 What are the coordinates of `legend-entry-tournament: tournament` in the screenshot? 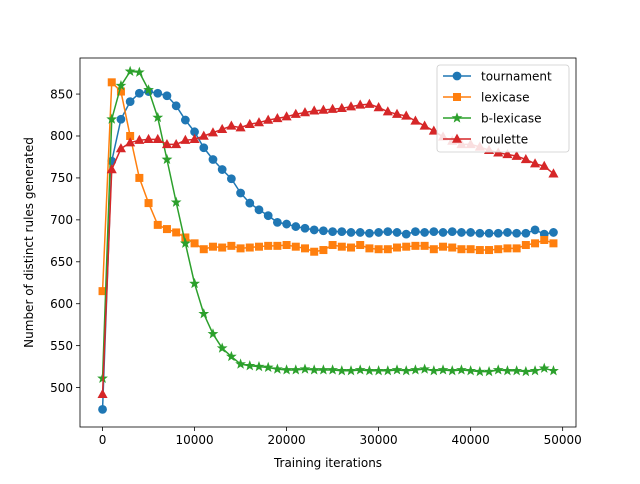 It's located at (497, 77).